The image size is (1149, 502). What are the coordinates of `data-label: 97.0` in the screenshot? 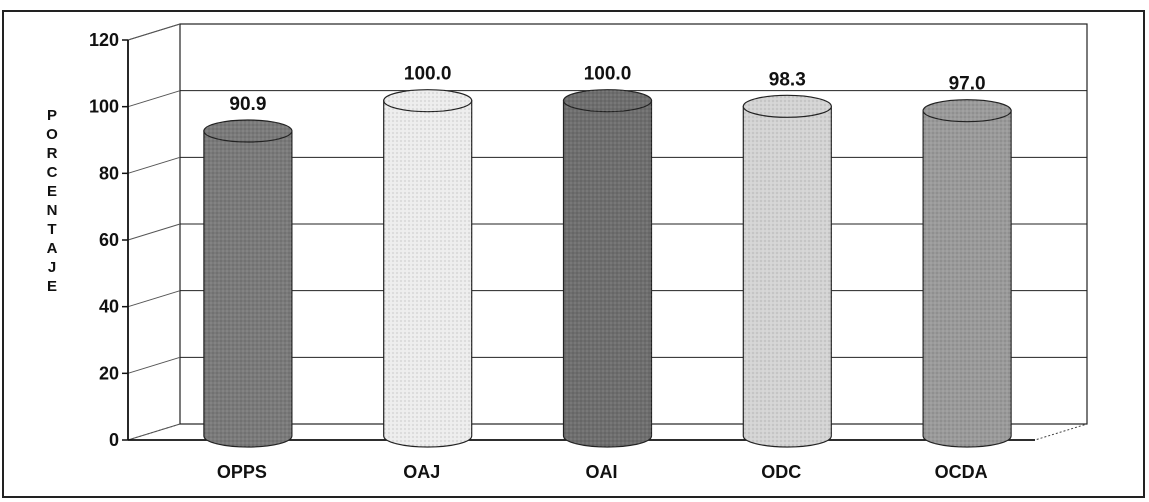 It's located at (967, 84).